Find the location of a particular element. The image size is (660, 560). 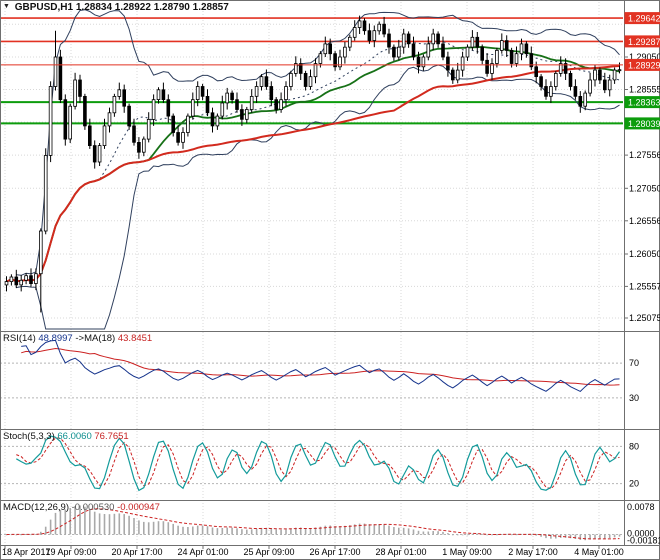

rsi-value: 48.8997 is located at coordinates (55, 338).